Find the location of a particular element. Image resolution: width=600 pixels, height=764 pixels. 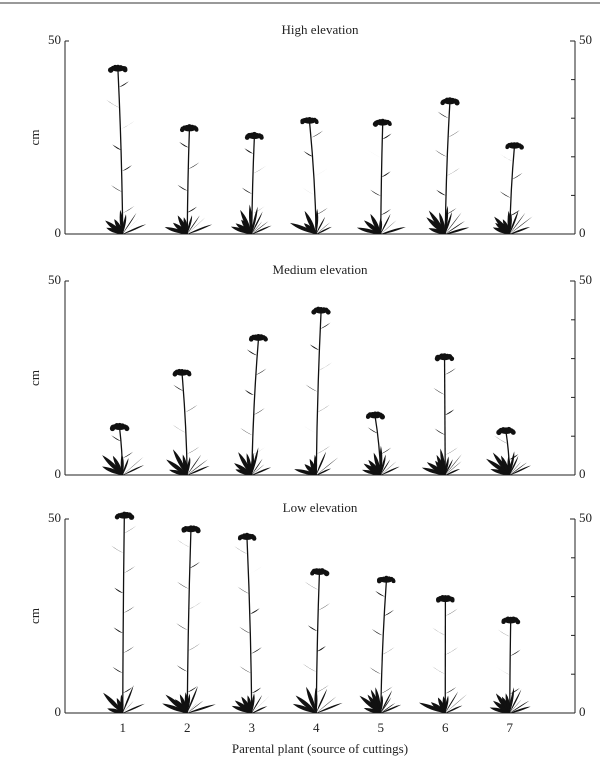

x-tick-label: 6 is located at coordinates (445, 727).